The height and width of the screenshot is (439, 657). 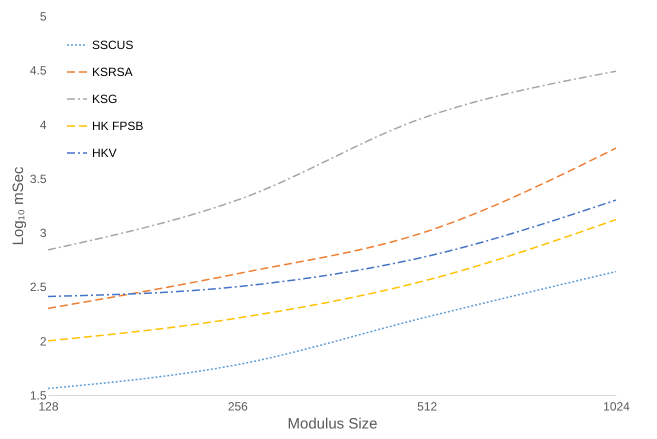 I want to click on y-tick-label: 4, so click(x=43, y=125).